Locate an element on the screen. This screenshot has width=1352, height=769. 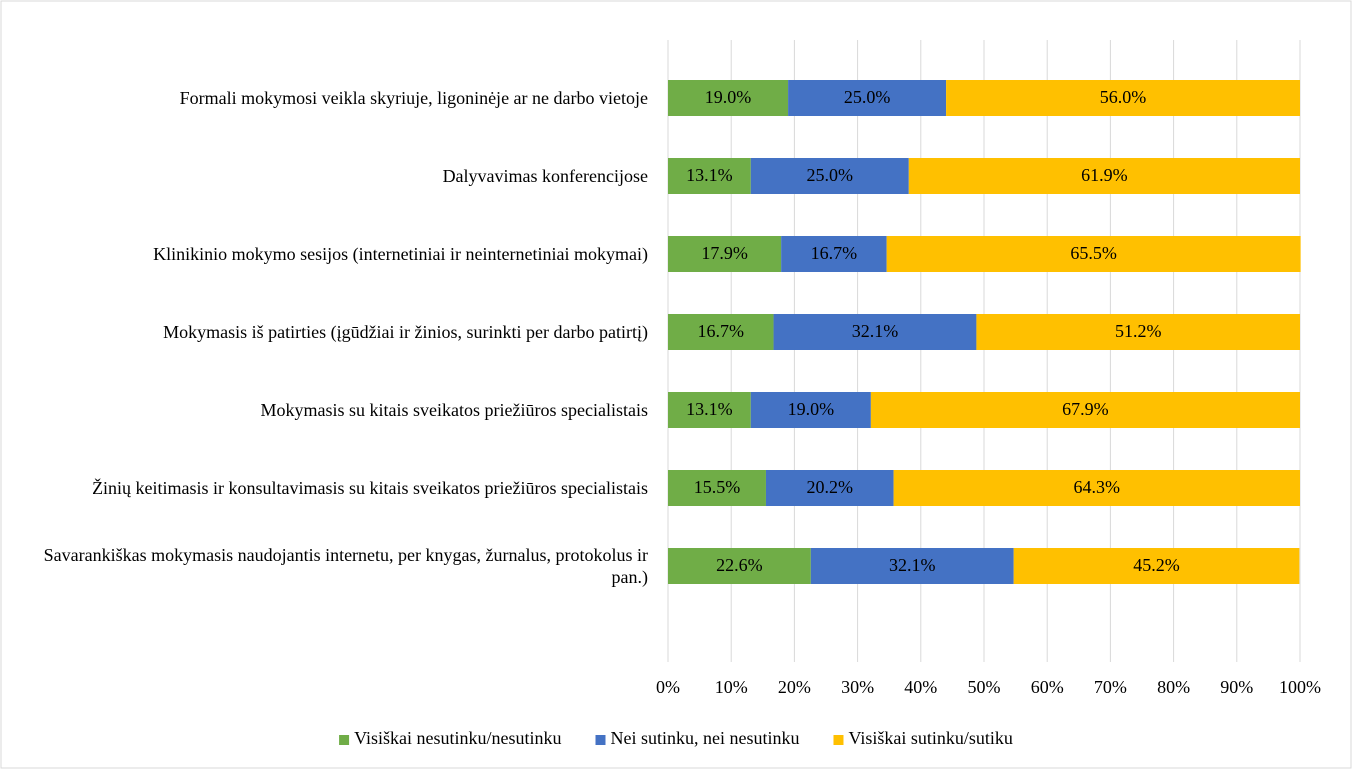
legend-label: Visiškai nesutinku/nesutinku is located at coordinates (457, 738).